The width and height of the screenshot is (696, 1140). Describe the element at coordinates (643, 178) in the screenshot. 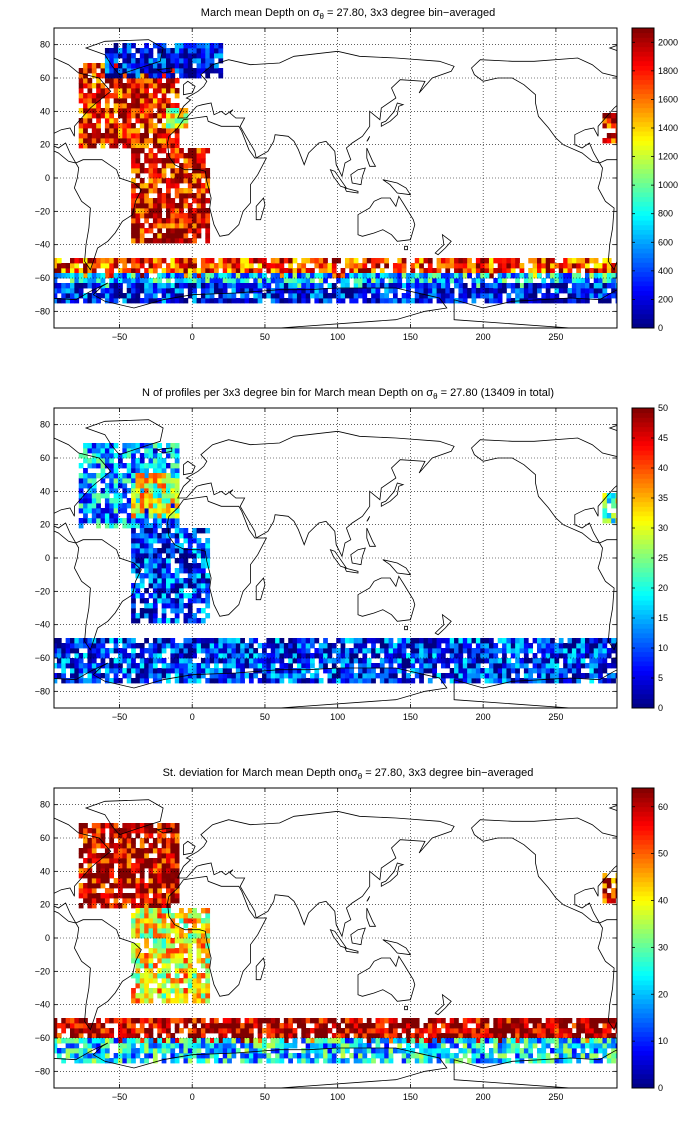

I see `colorbar` at that location.